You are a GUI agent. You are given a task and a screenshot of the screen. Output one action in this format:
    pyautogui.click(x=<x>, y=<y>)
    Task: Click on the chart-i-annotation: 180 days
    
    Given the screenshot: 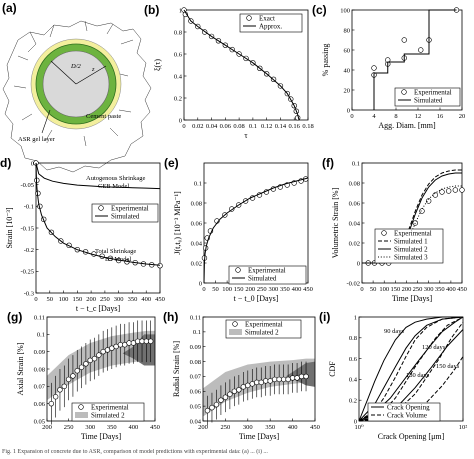 What is the action you would take?
    pyautogui.click(x=418, y=375)
    